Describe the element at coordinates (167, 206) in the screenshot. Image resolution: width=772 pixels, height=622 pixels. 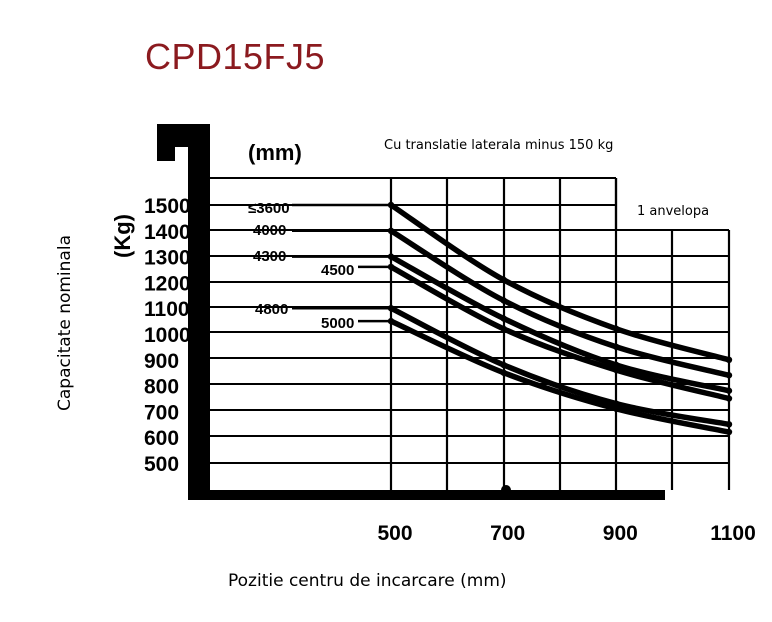
I see `y-tick-label: 1500` at that location.